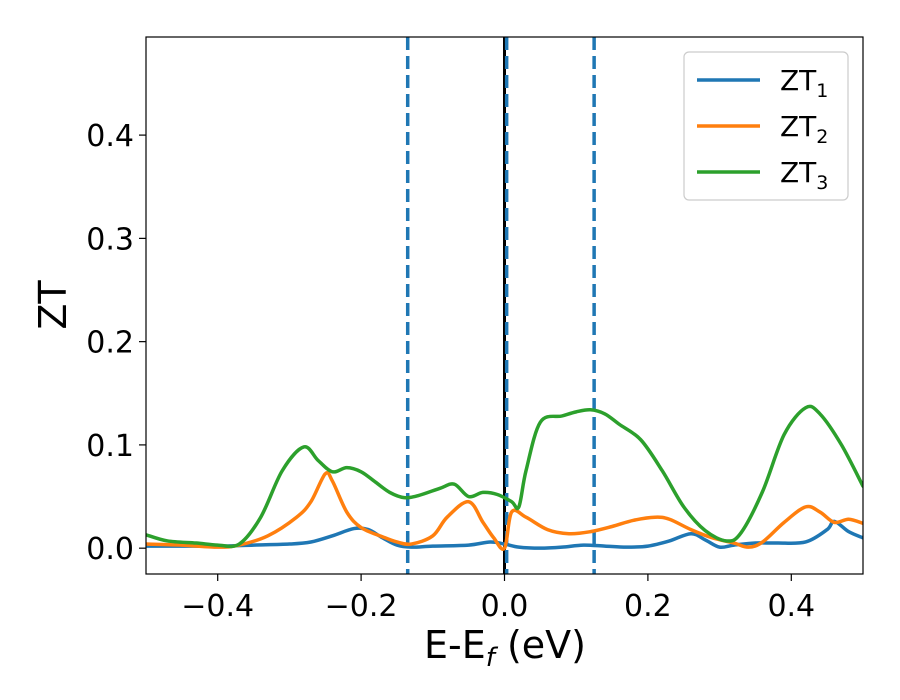  Describe the element at coordinates (540, 645) in the screenshot. I see `x-axis-label-unit: (eV)` at that location.